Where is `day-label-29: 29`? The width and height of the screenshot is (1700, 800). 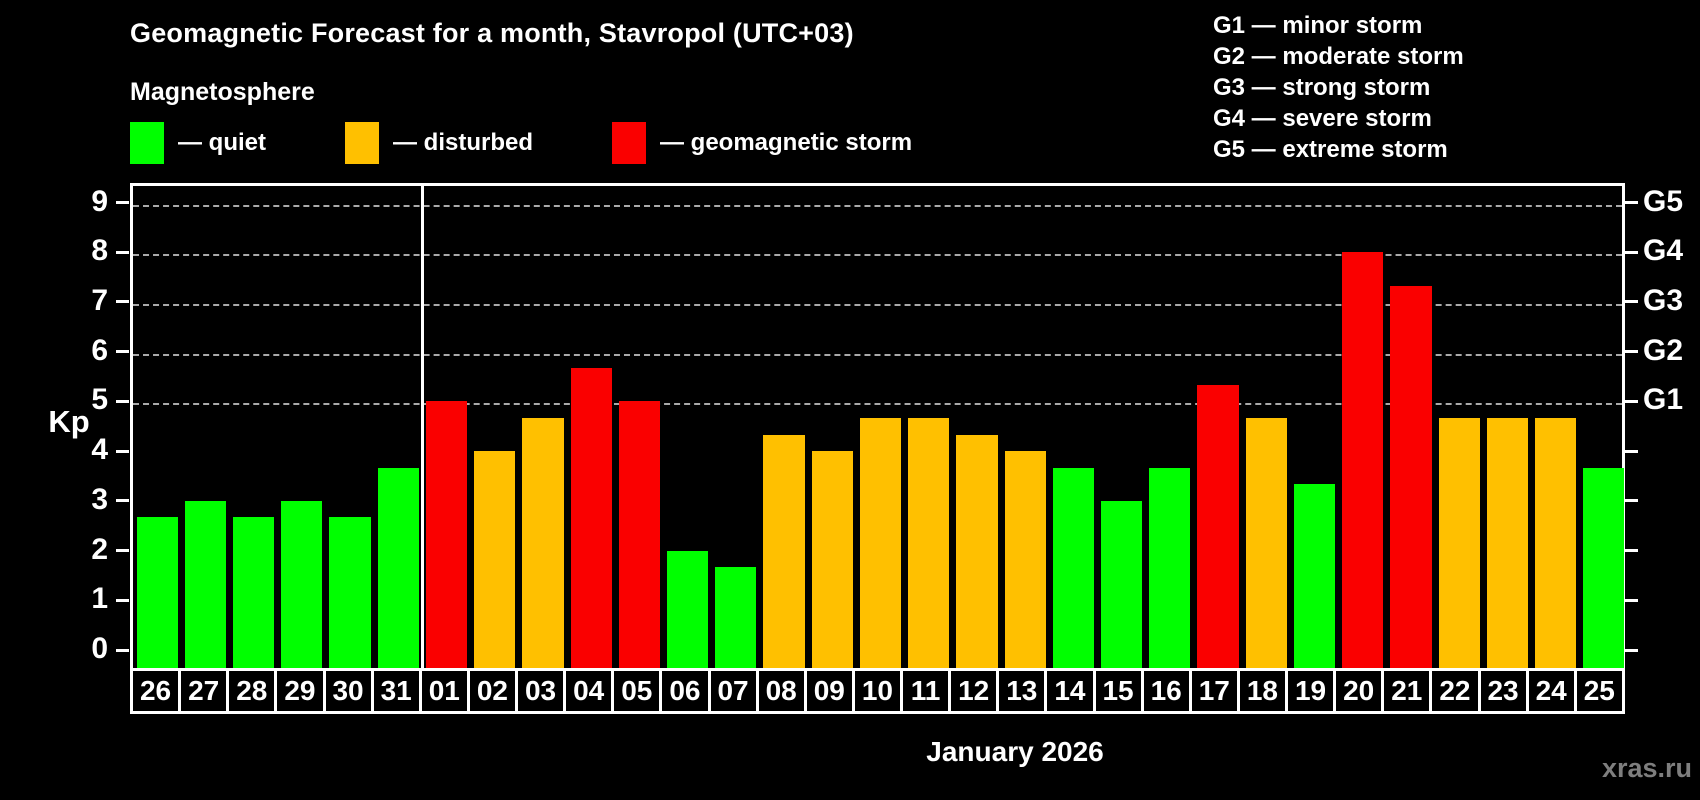 day-label-29: 29 is located at coordinates (300, 691).